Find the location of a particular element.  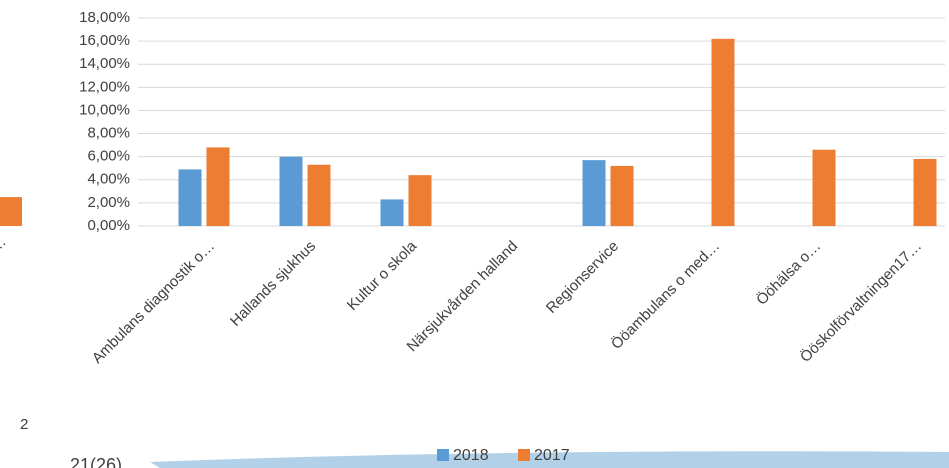

y-tick-label: 4,00% is located at coordinates (108, 179).